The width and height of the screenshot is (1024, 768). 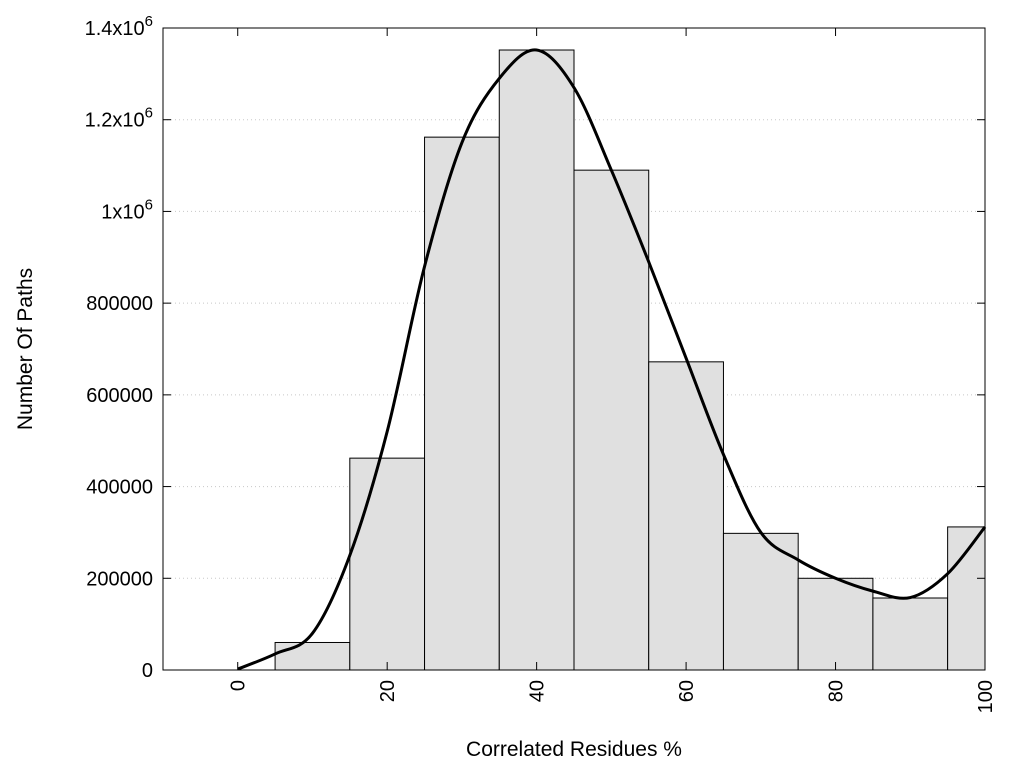 What do you see at coordinates (538, 691) in the screenshot?
I see `x-tick-label: 40` at bounding box center [538, 691].